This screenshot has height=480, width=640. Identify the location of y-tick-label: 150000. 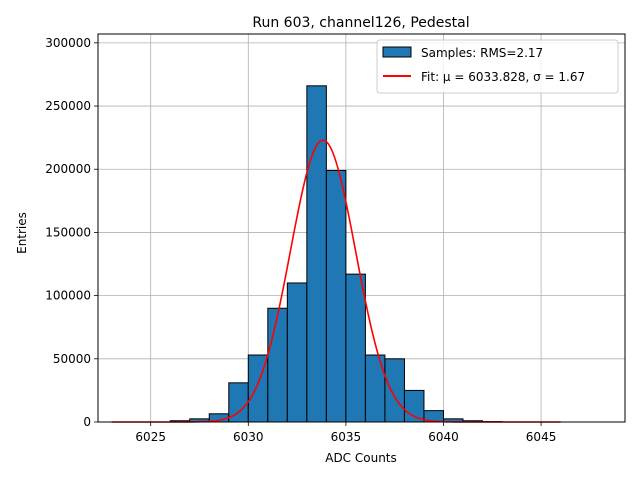
(68, 232).